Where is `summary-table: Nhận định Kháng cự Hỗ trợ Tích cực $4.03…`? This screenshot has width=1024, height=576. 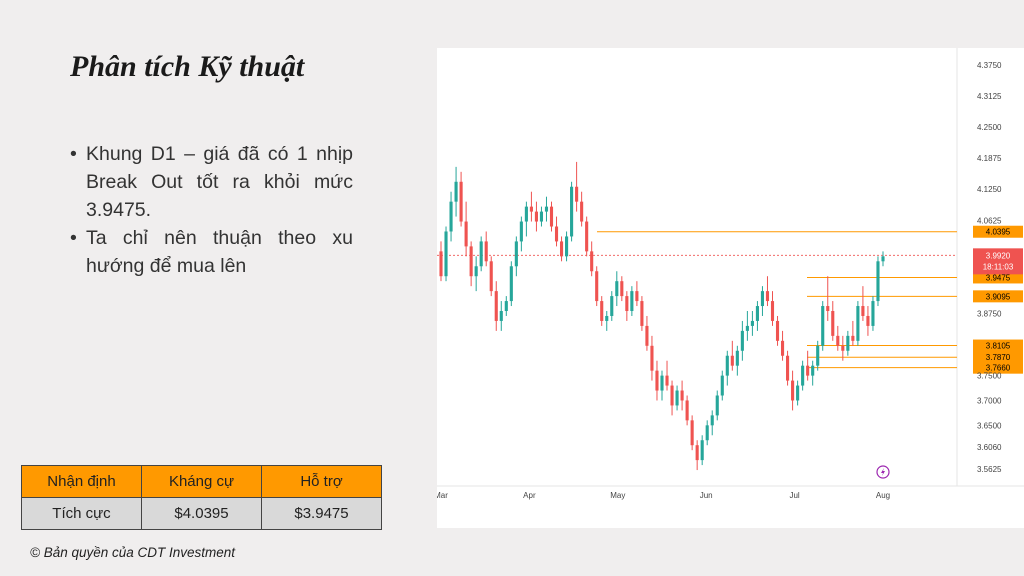
summary-table: Nhận định Kháng cự Hỗ trợ Tích cực $4.03… is located at coordinates (201, 497).